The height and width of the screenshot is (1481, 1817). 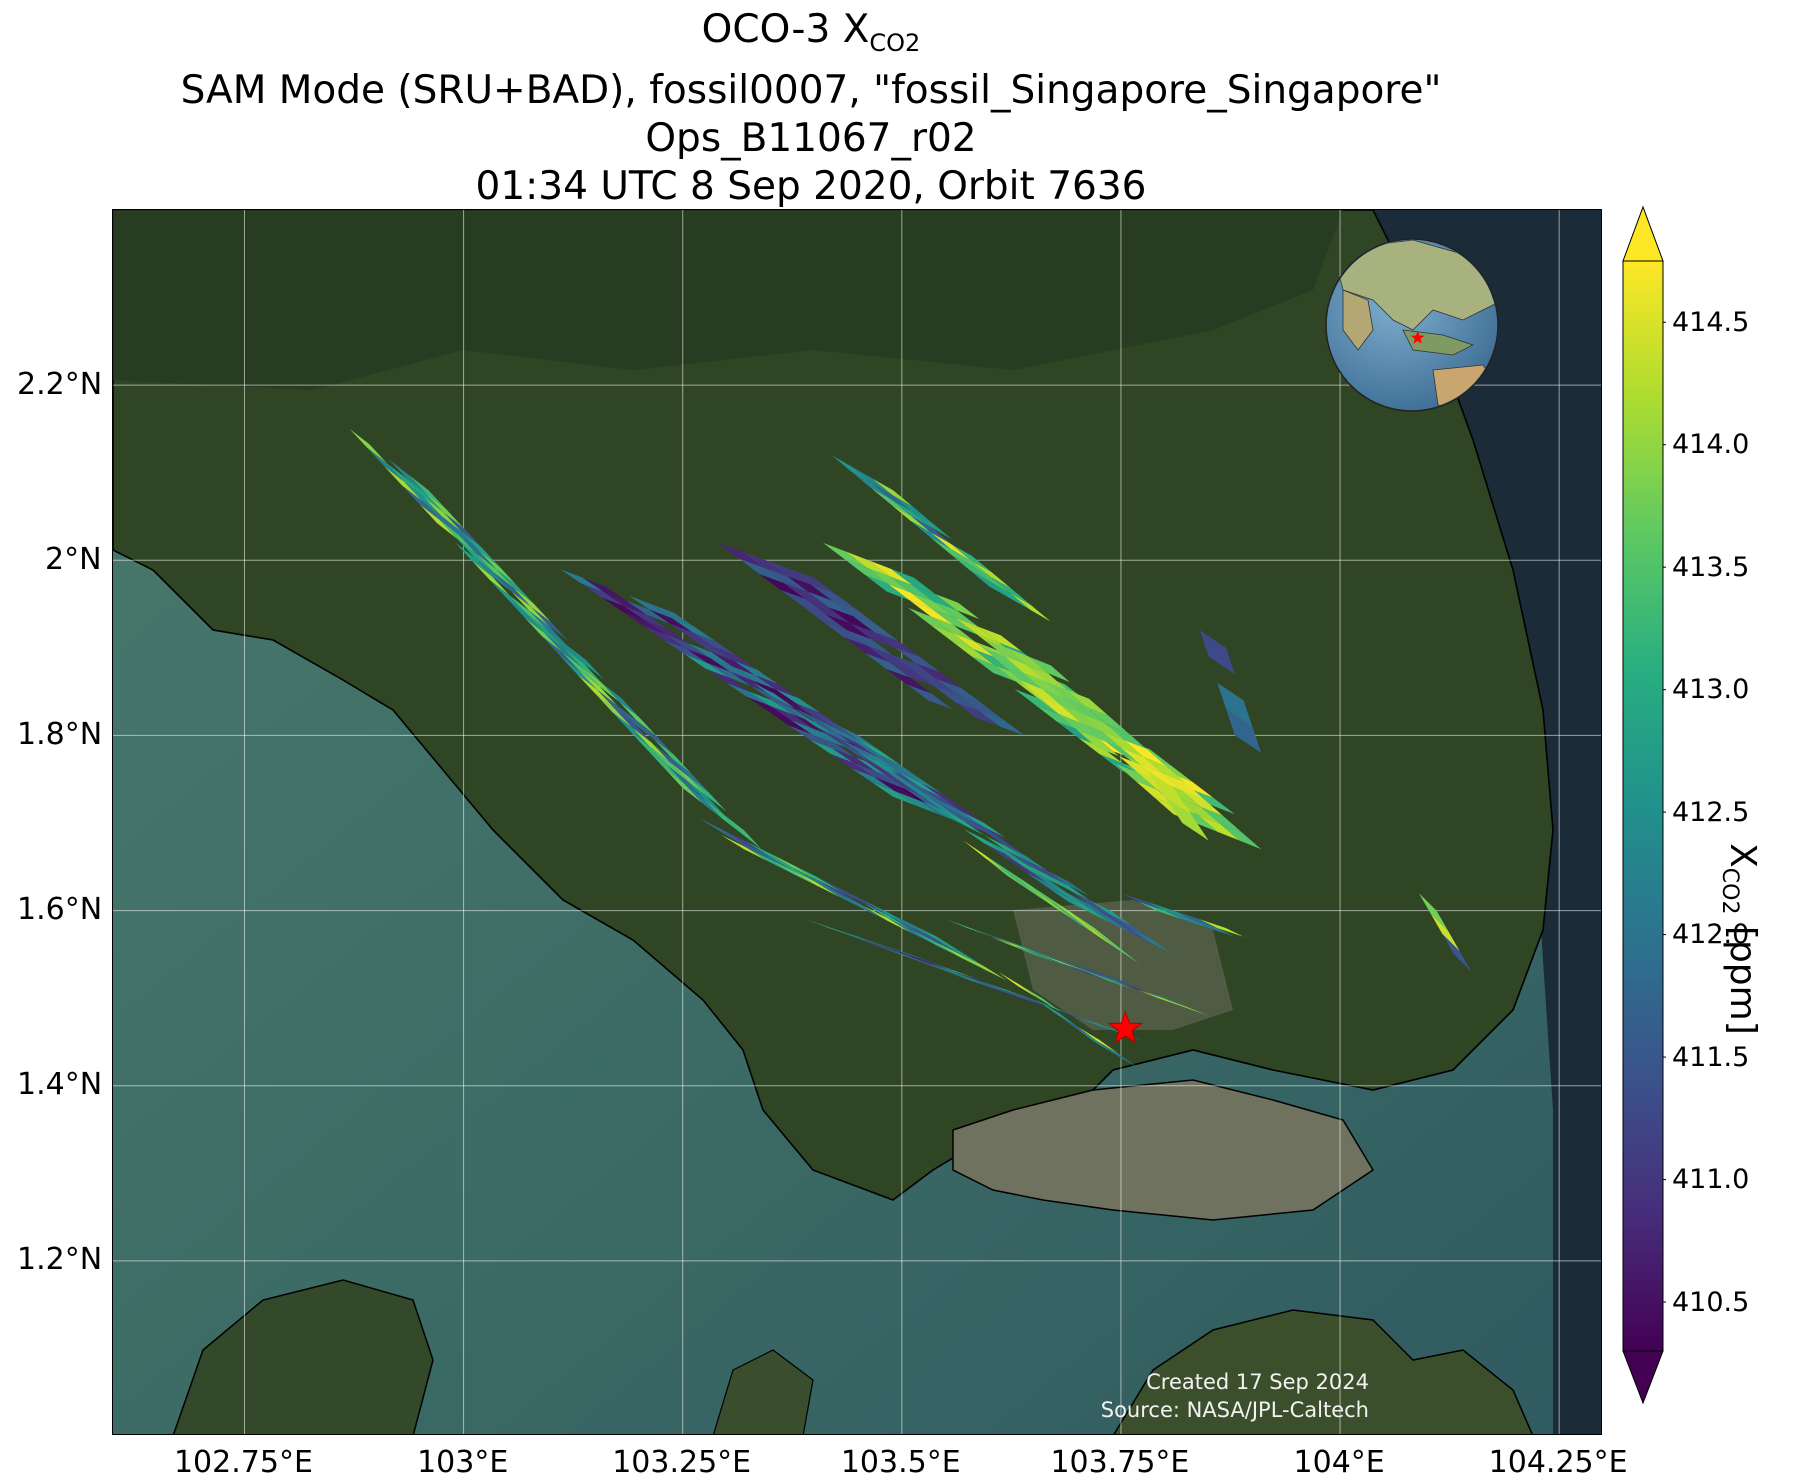 What do you see at coordinates (60, 1085) in the screenshot?
I see `y-tick-label: 1.4°N` at bounding box center [60, 1085].